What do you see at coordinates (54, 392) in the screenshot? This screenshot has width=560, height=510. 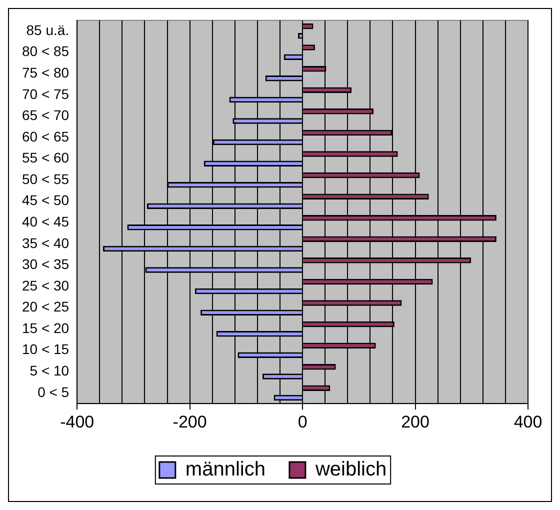 I see `y-tick-label: 0 < 5` at bounding box center [54, 392].